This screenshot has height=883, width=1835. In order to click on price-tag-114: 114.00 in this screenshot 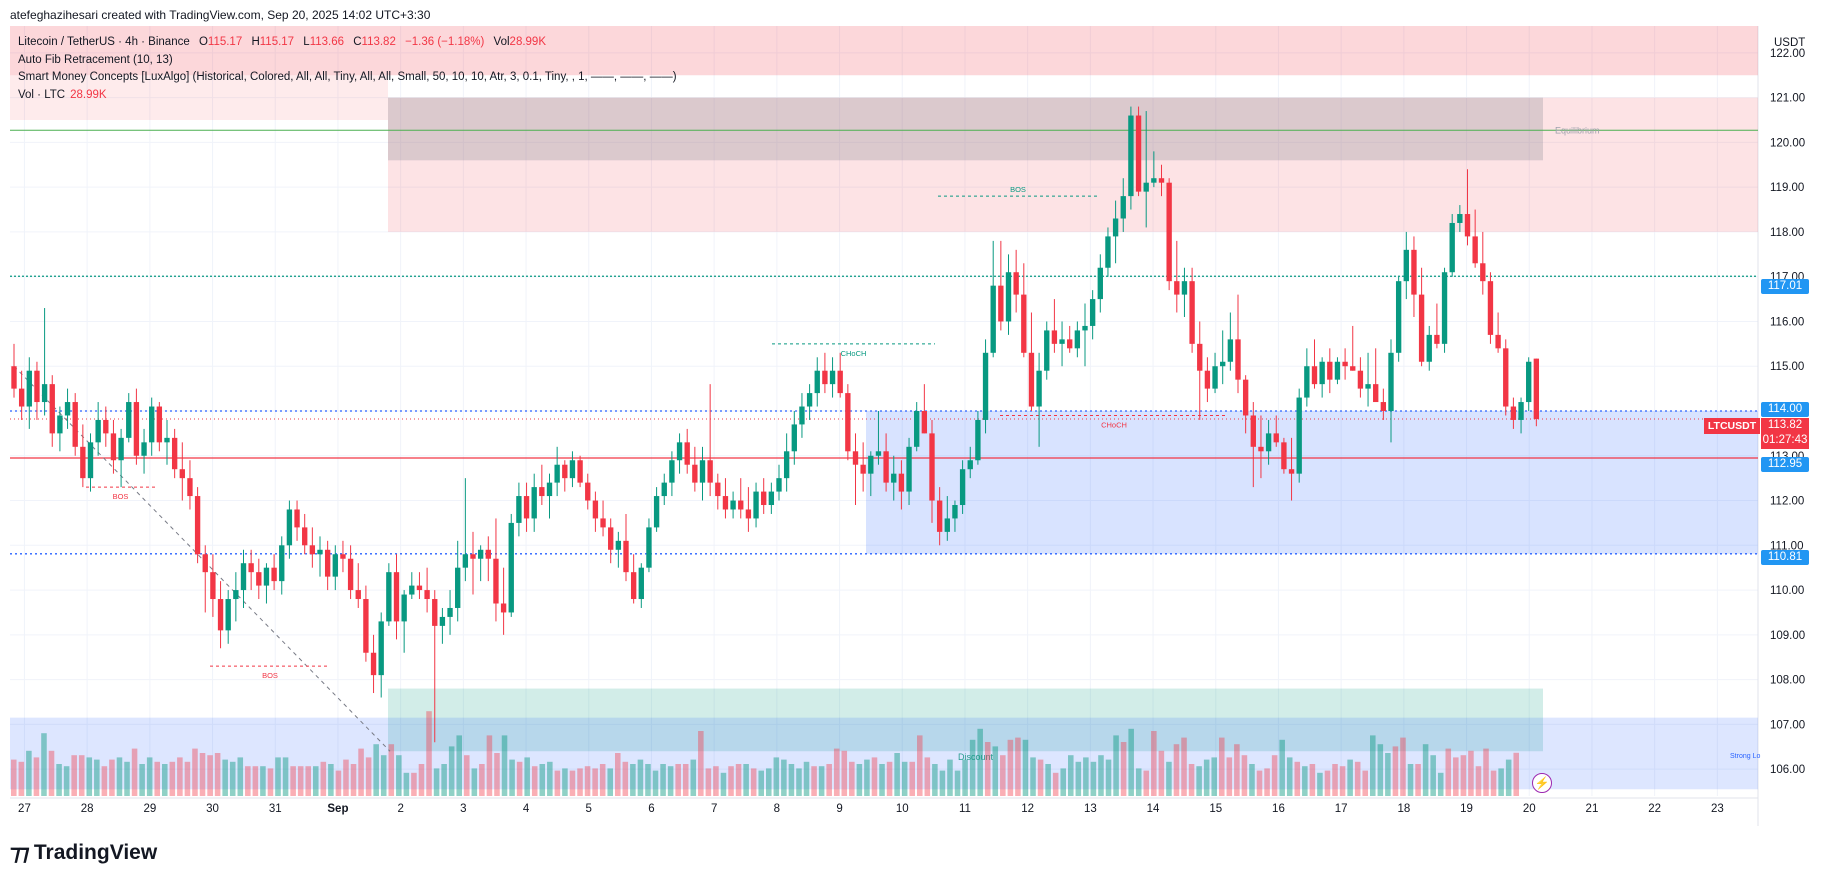, I will do `click(1785, 409)`.